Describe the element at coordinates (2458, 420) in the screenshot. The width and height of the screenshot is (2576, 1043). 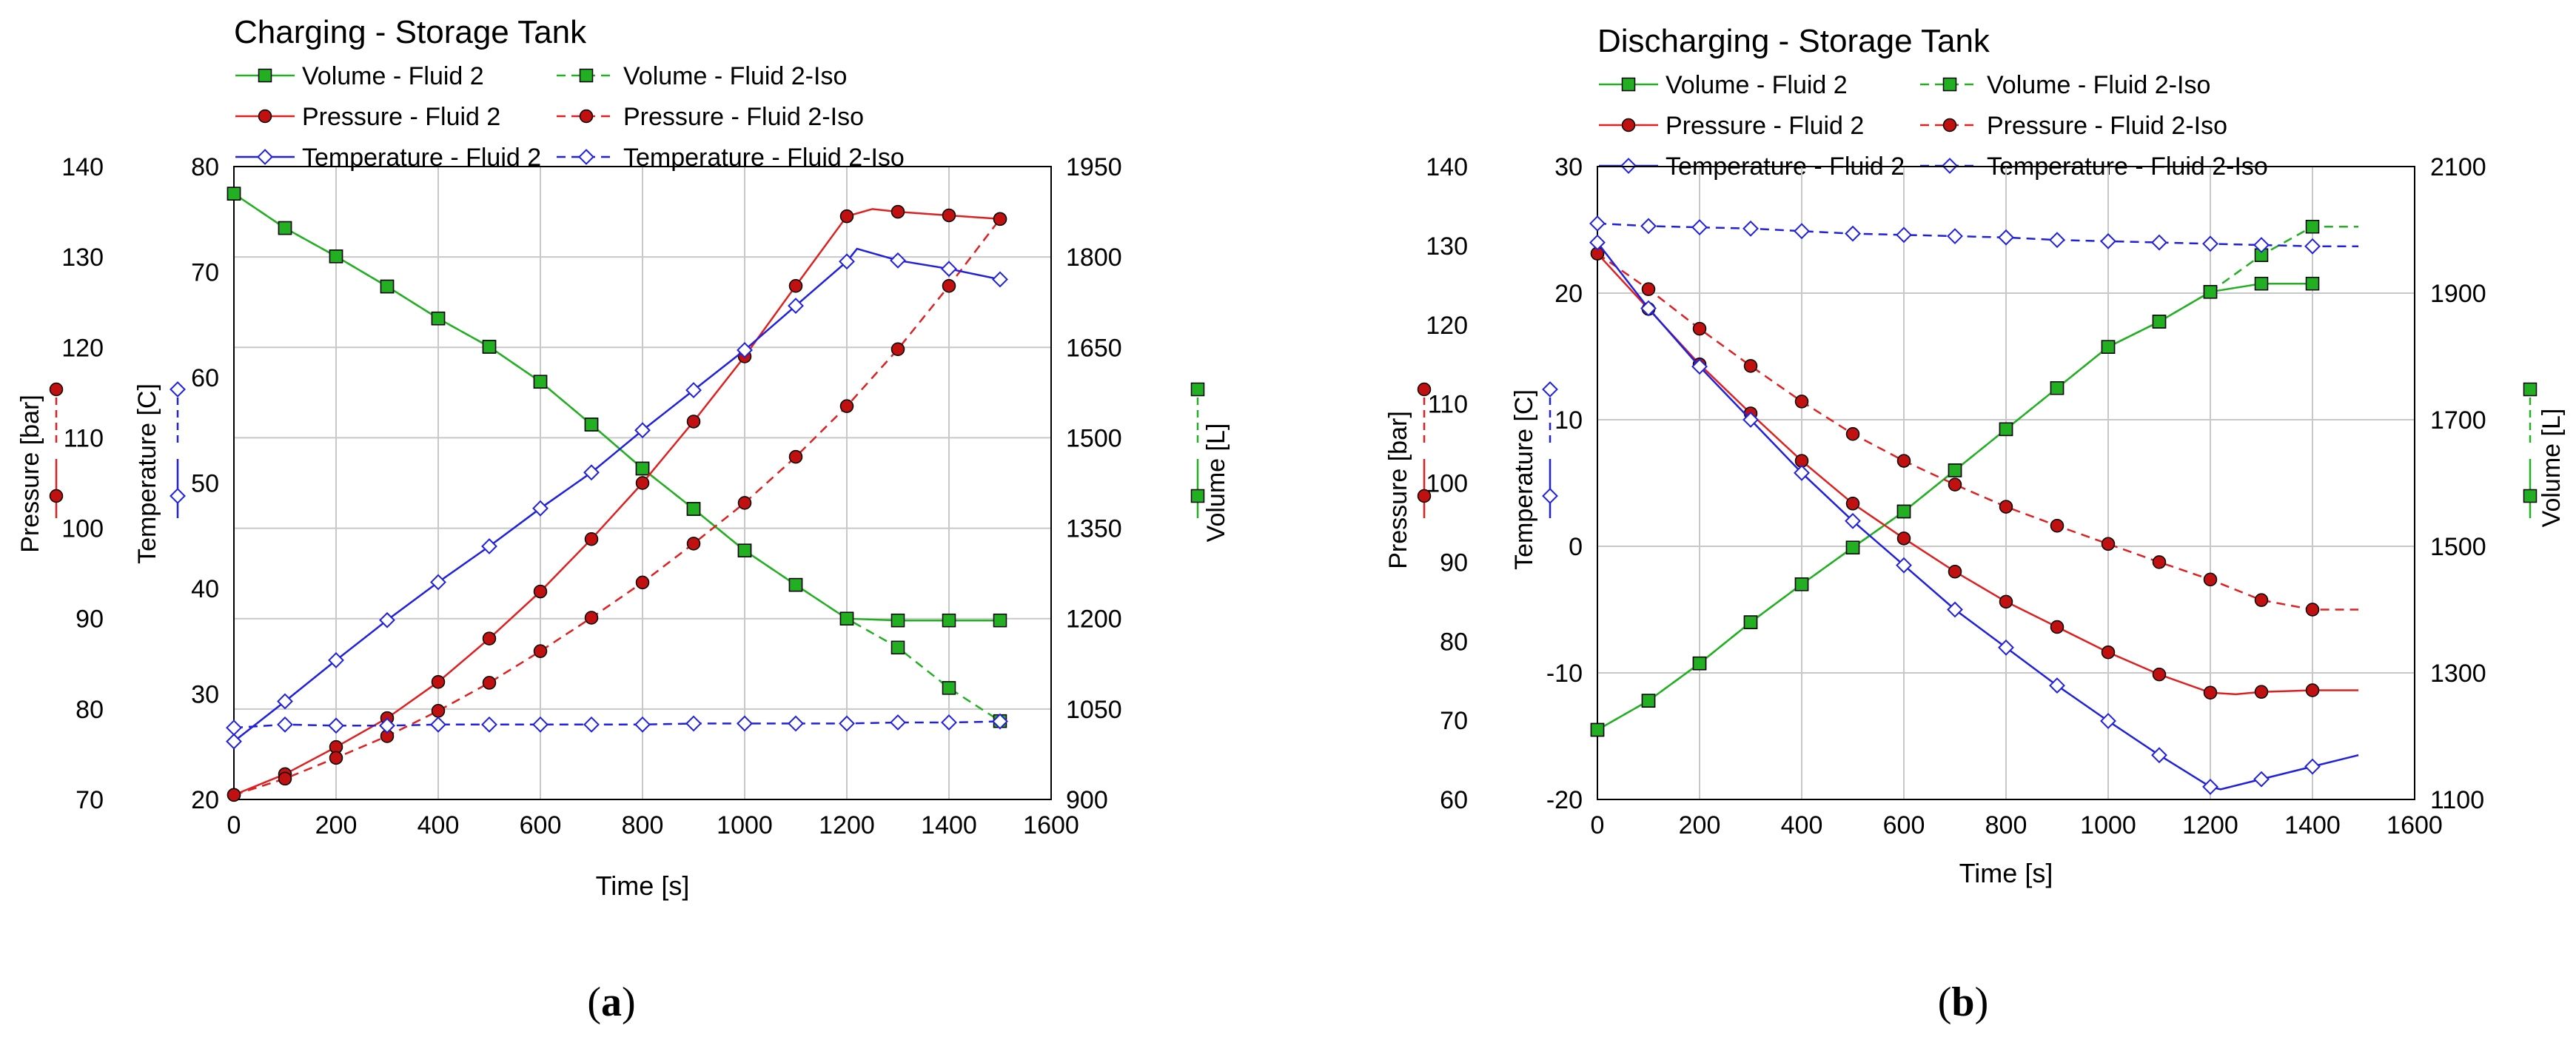
I see `volume-tick-label: 1700` at that location.